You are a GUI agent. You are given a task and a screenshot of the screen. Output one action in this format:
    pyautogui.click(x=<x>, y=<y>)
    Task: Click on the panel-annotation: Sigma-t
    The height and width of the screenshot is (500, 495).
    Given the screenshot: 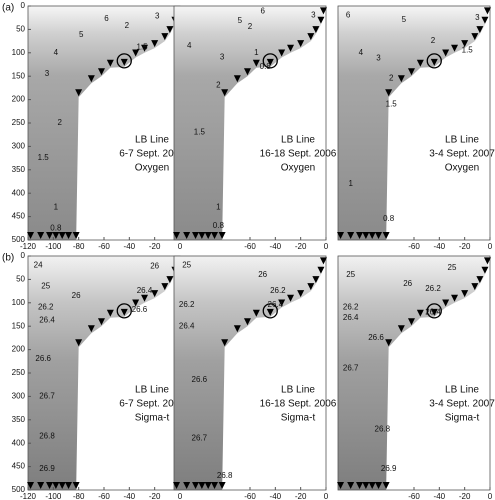 What is the action you would take?
    pyautogui.click(x=462, y=418)
    